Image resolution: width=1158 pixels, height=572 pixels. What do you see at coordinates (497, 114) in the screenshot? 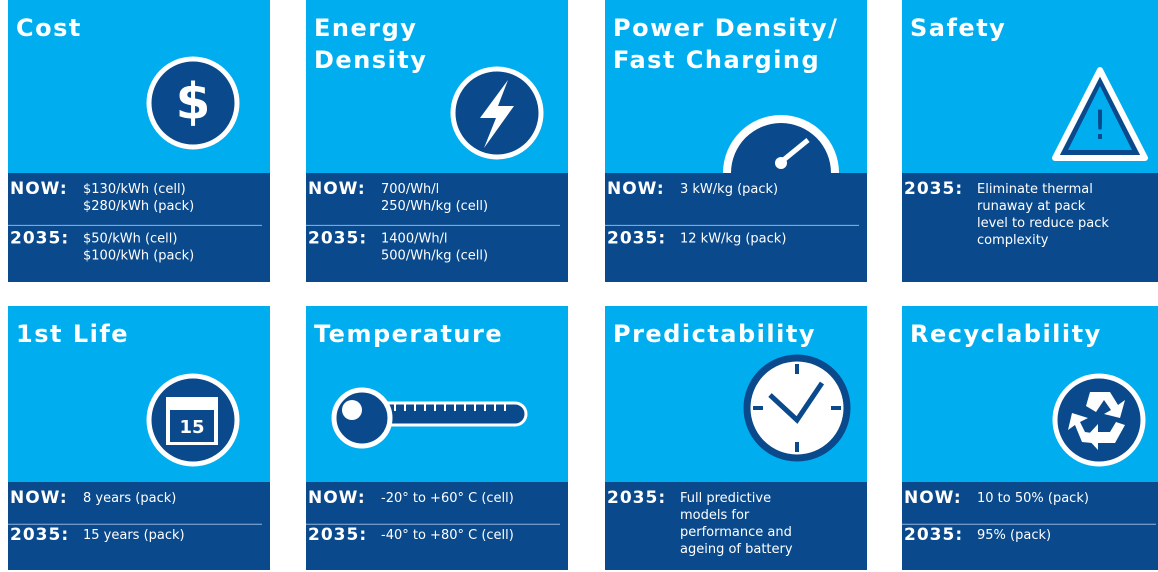
I see `lightning` at bounding box center [497, 114].